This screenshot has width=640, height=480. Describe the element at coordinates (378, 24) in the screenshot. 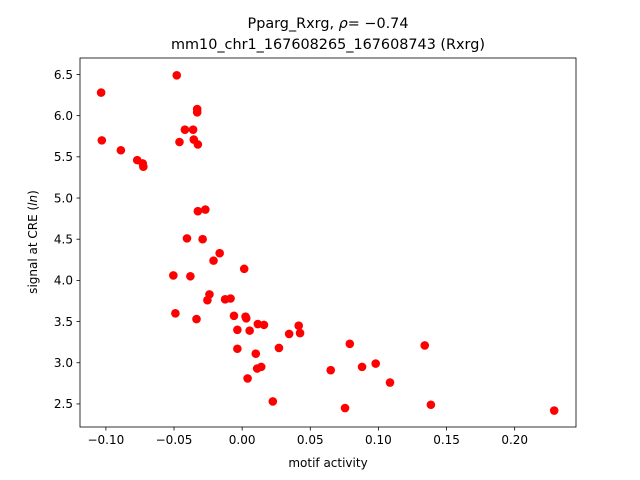

I see `title-rho-value: = −0.74` at that location.